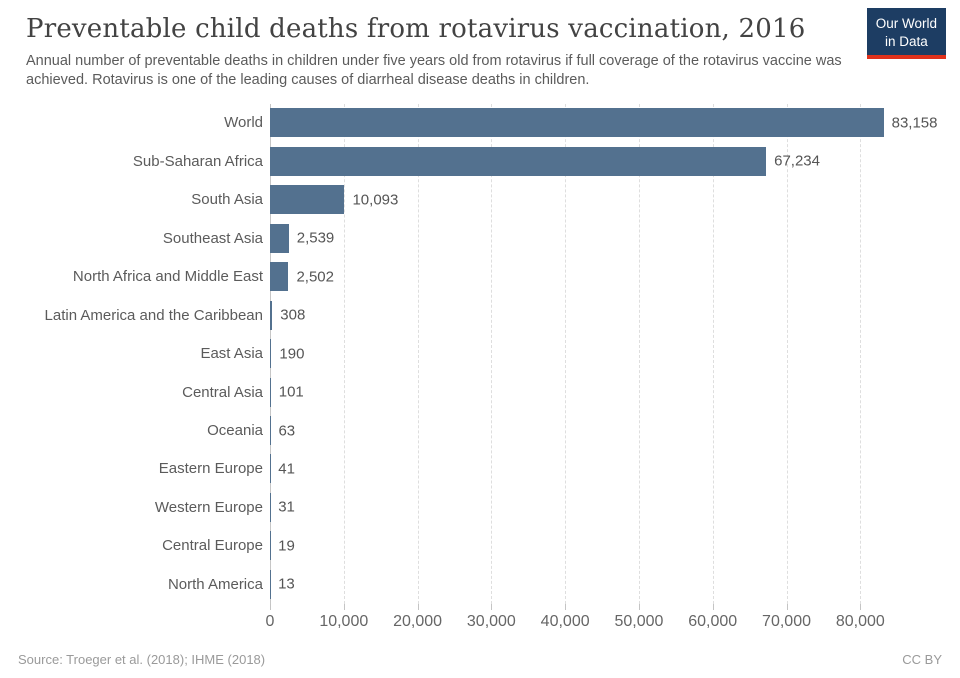 The height and width of the screenshot is (678, 960). Describe the element at coordinates (315, 238) in the screenshot. I see `bar-value-label: 2,539` at that location.